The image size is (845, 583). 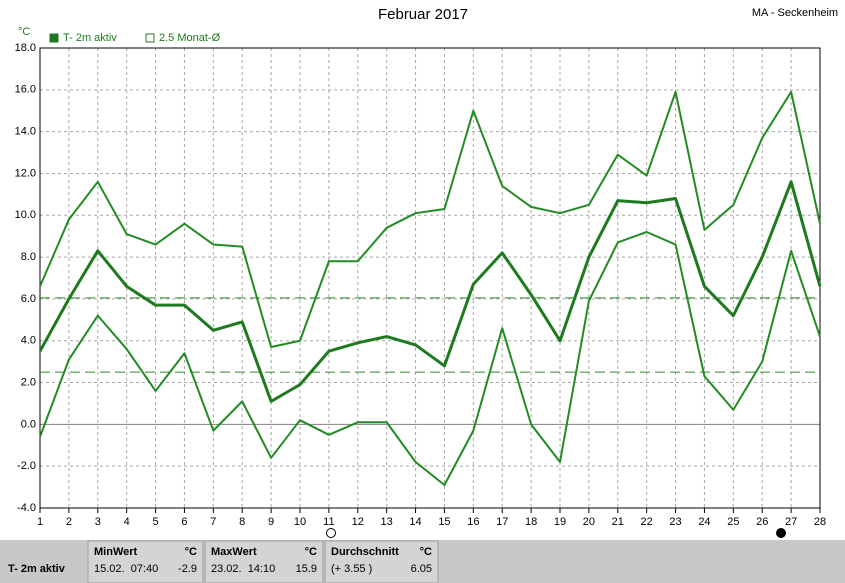 I want to click on y-tick-label: 16.0, so click(x=25, y=90).